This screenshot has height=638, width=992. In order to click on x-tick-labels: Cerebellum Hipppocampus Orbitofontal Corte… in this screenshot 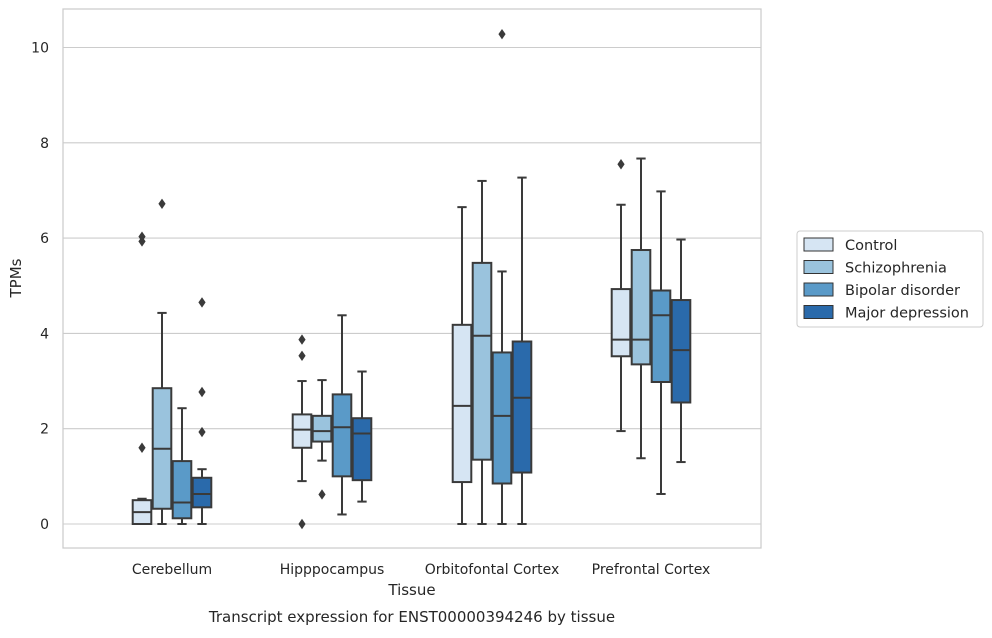, I will do `click(421, 570)`.